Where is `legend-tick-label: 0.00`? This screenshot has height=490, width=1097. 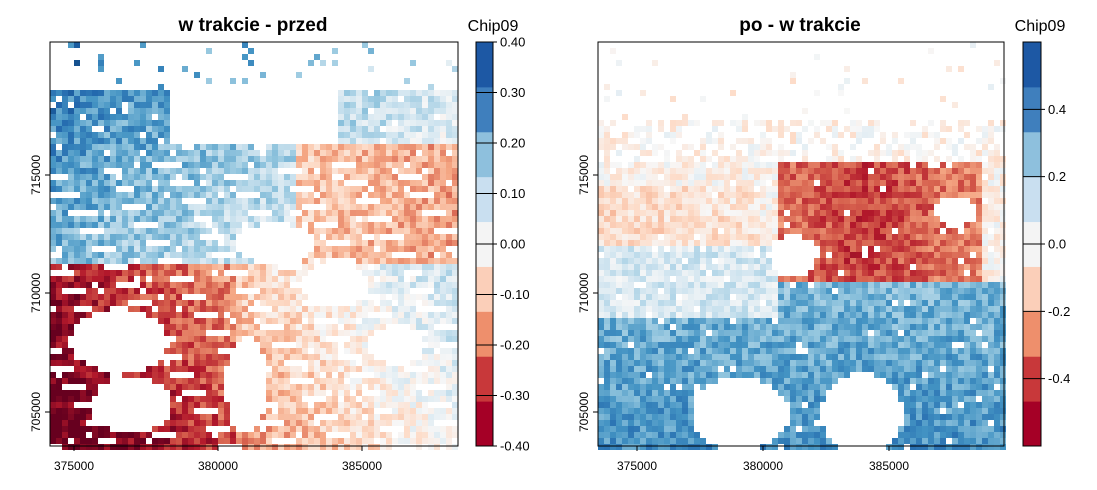
legend-tick-label: 0.00 is located at coordinates (512, 244).